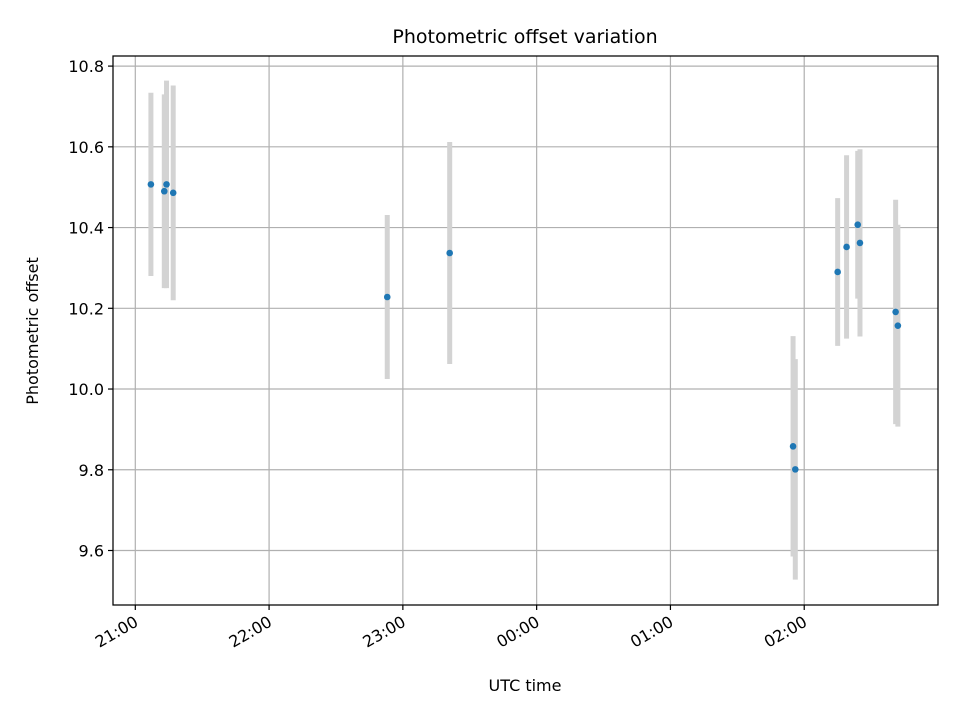  What do you see at coordinates (524, 37) in the screenshot?
I see `chart-title: Photometric offset variation` at bounding box center [524, 37].